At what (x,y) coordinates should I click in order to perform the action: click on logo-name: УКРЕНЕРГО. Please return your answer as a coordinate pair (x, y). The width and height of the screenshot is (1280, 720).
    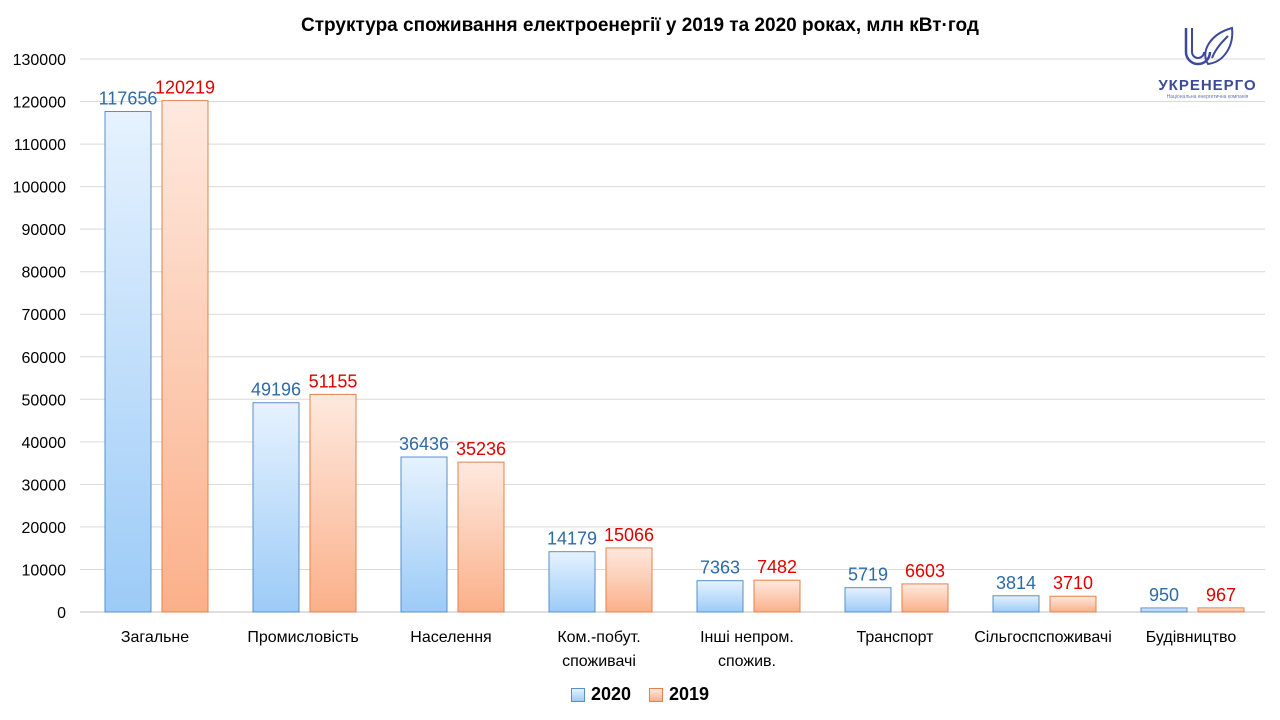
    Looking at the image, I should click on (1207, 85).